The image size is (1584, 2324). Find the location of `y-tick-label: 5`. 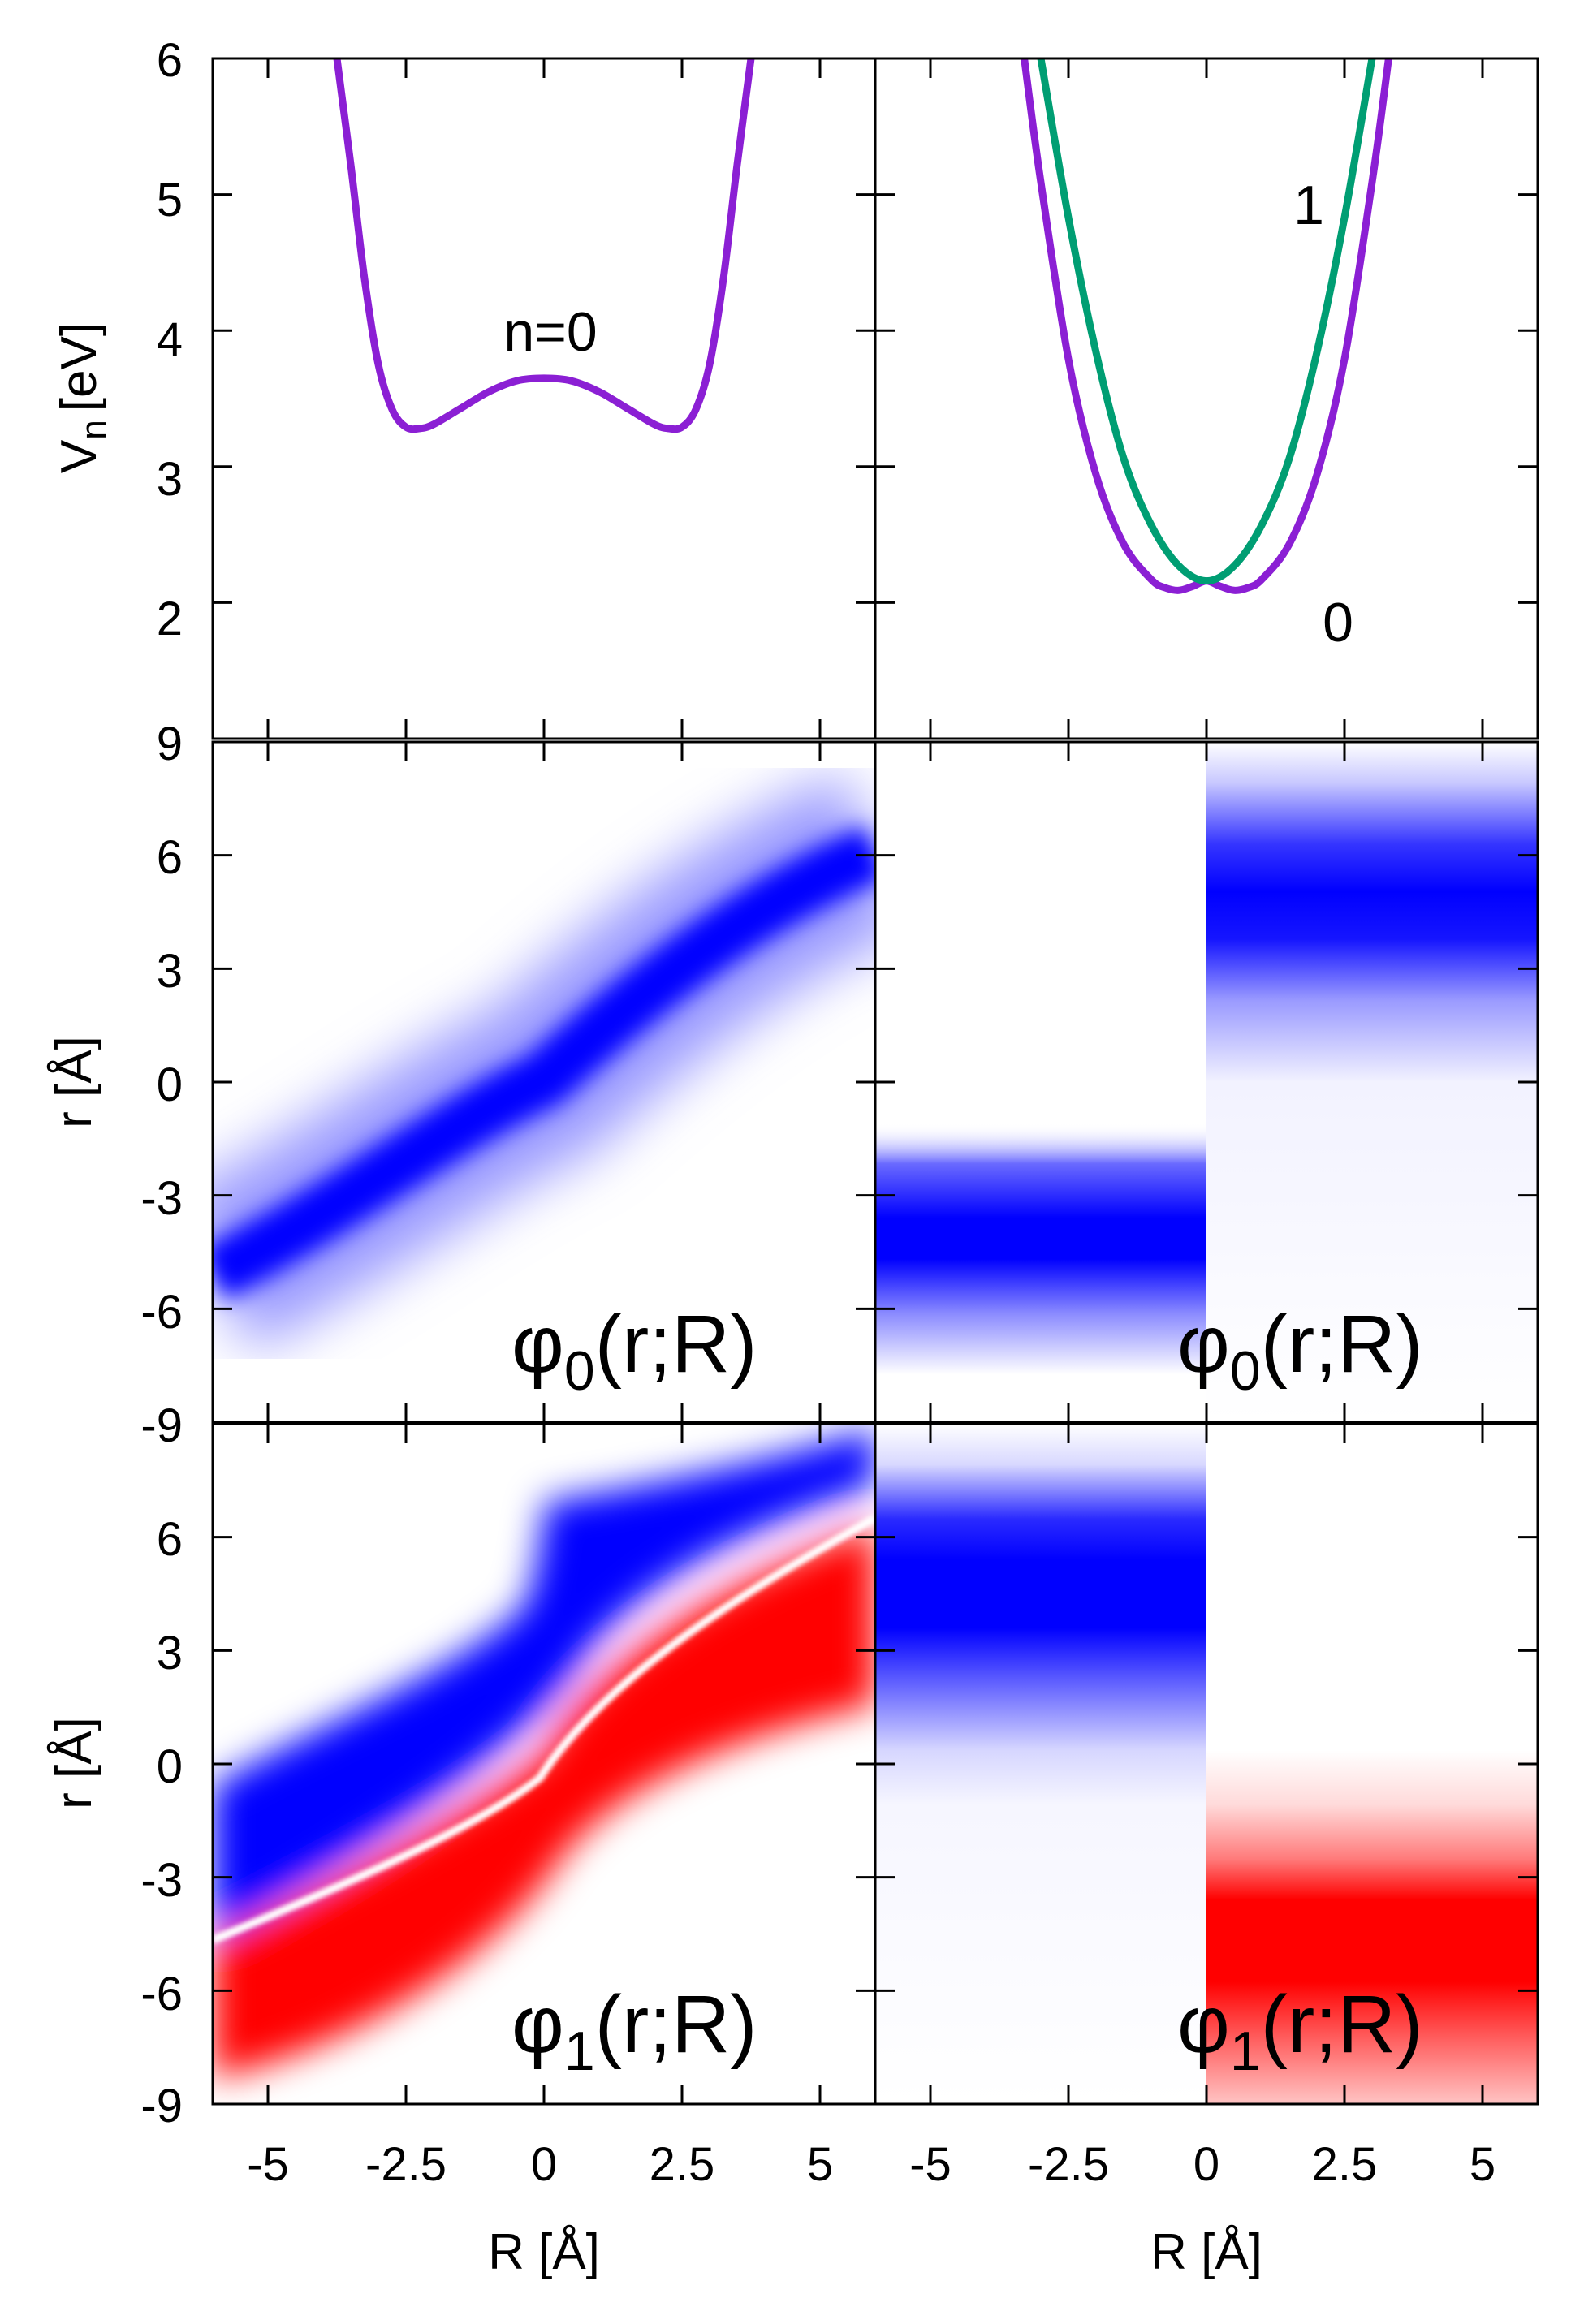

y-tick-label: 5 is located at coordinates (170, 200).